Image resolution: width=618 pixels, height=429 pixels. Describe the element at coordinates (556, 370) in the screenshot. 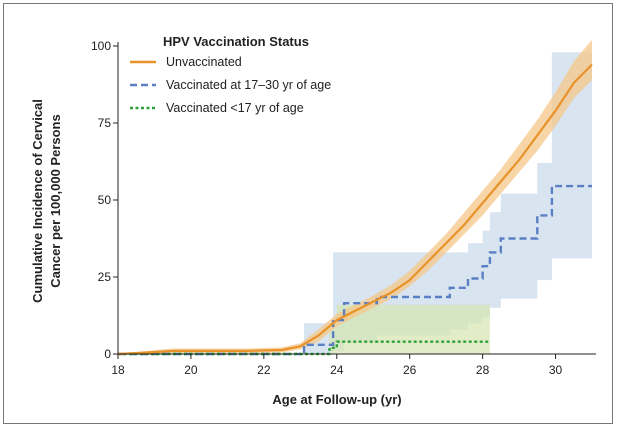

I see `x-tick-label: 30` at that location.